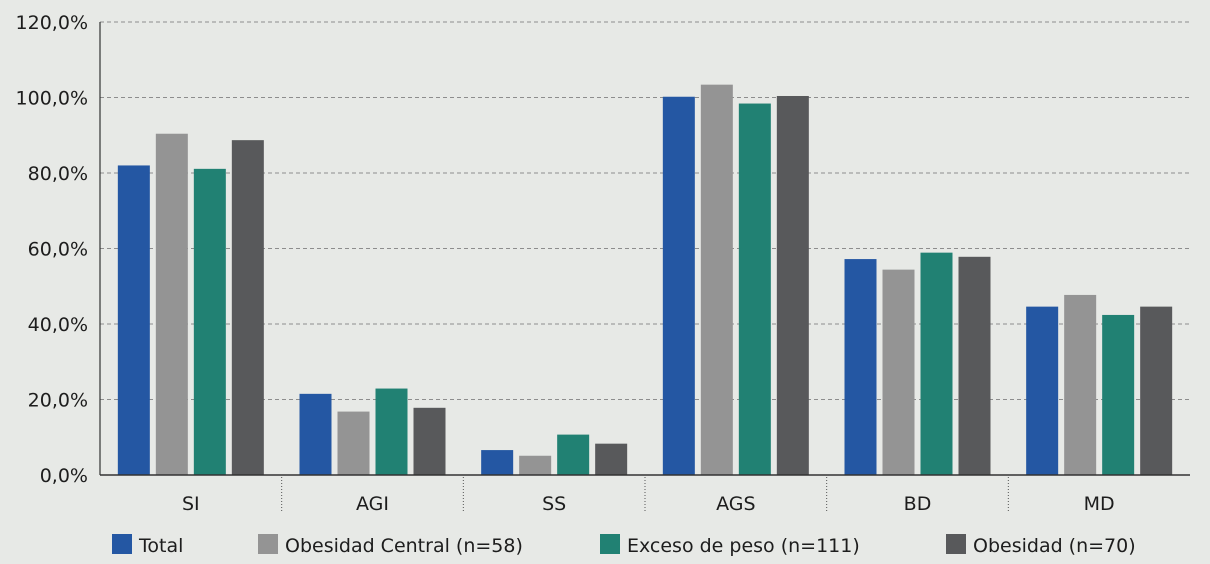 This screenshot has width=1210, height=564. I want to click on x-category-label: MD, so click(1099, 504).